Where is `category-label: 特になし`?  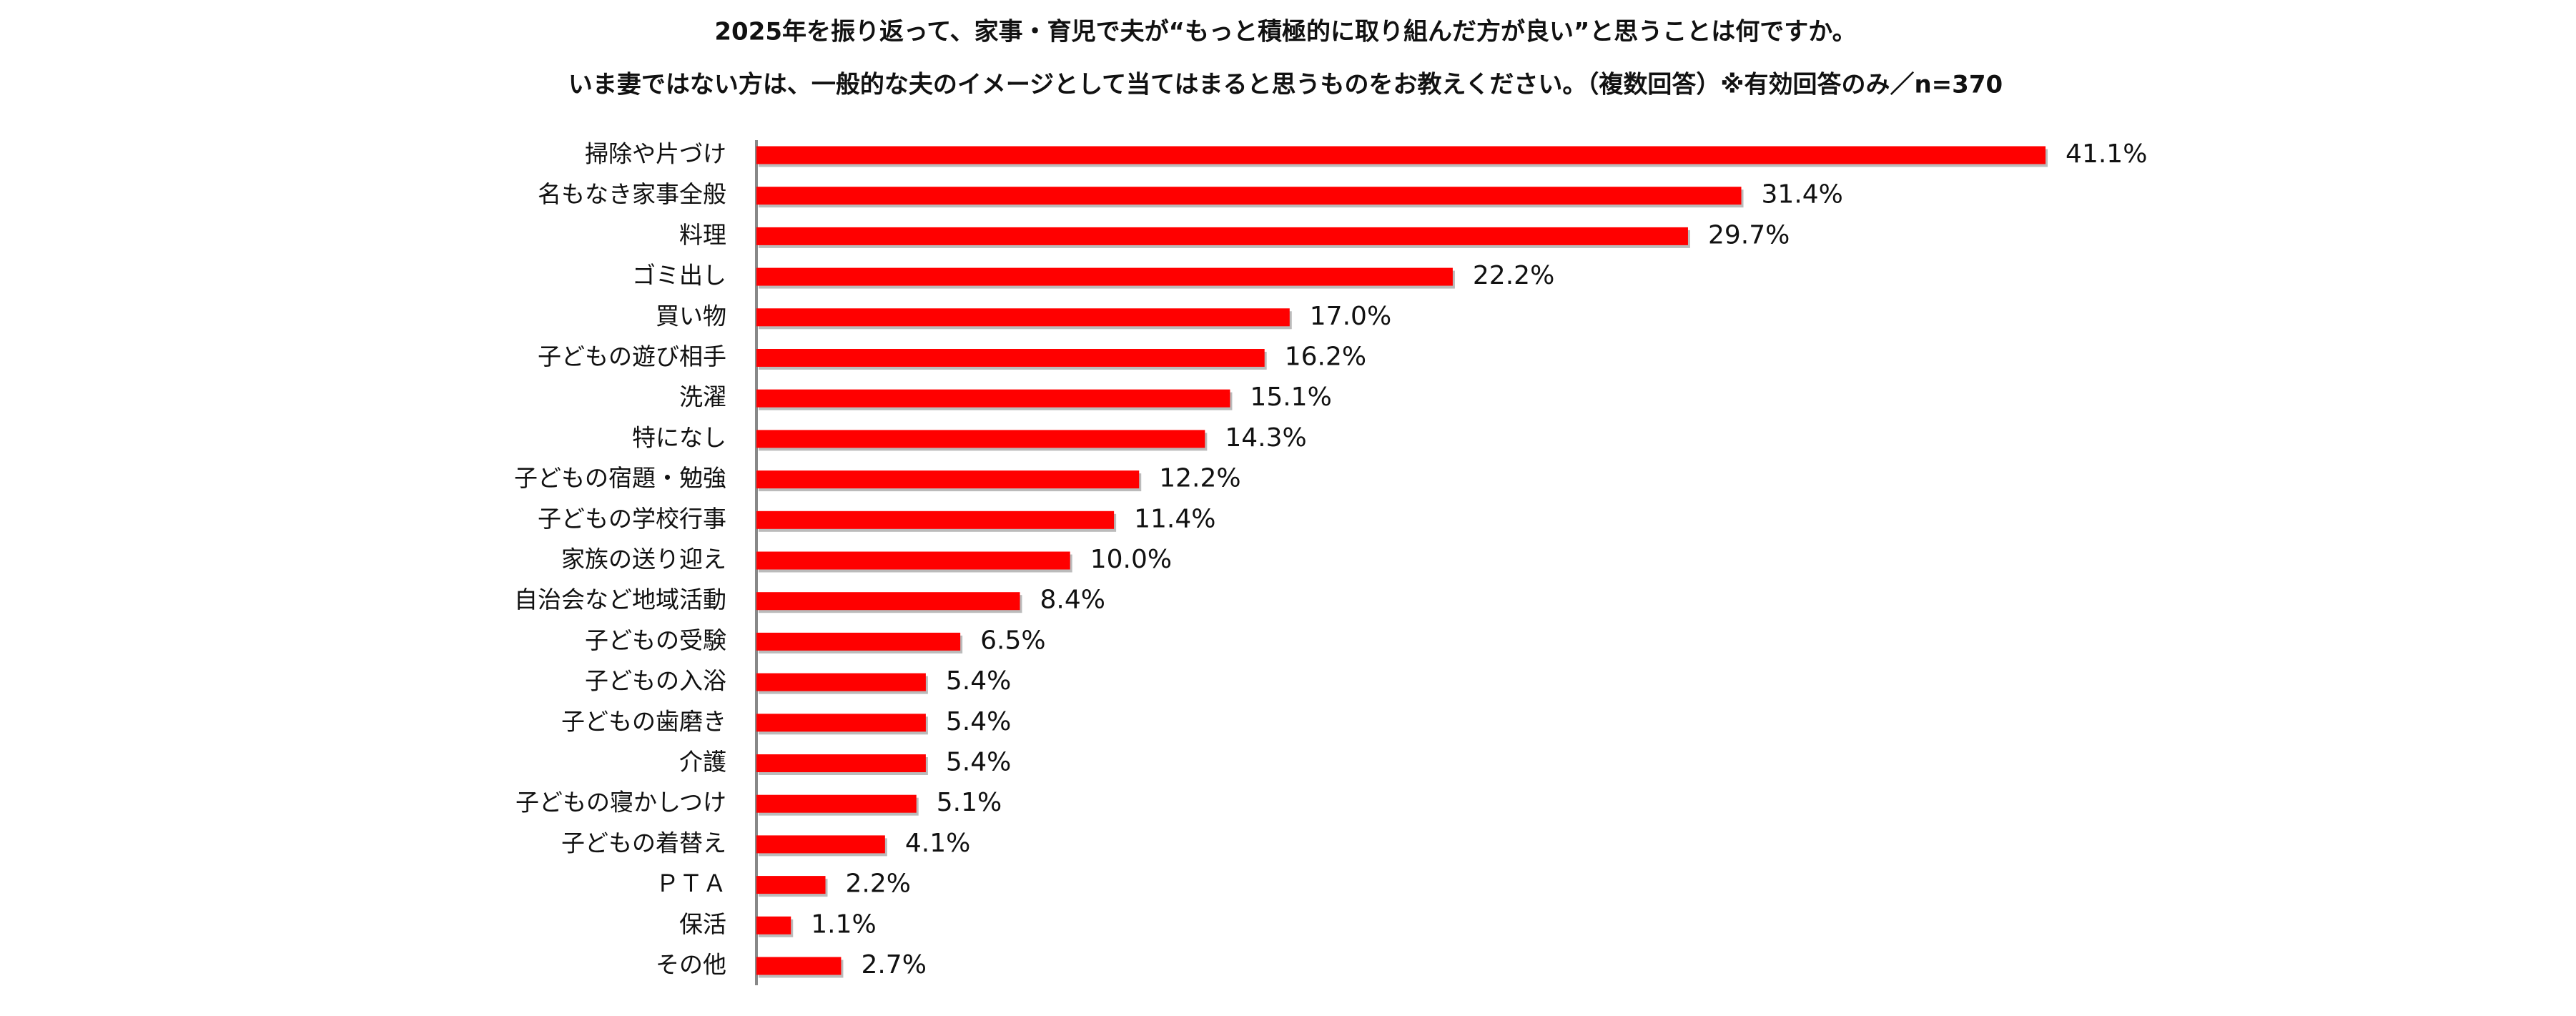 category-label: 特になし is located at coordinates (679, 437).